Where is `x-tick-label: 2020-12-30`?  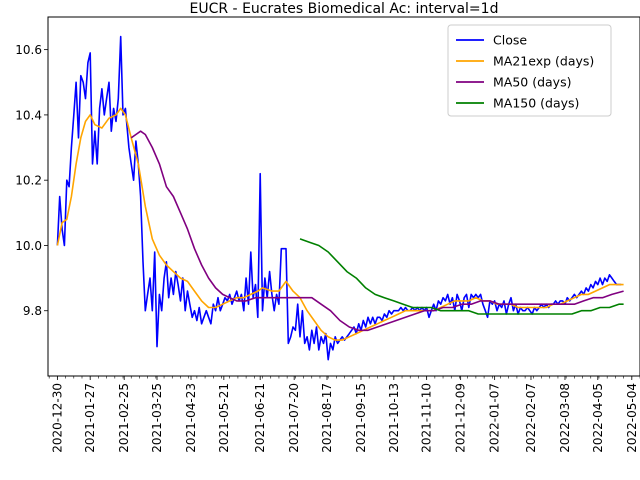 x-tick-label: 2020-12-30 is located at coordinates (57, 418).